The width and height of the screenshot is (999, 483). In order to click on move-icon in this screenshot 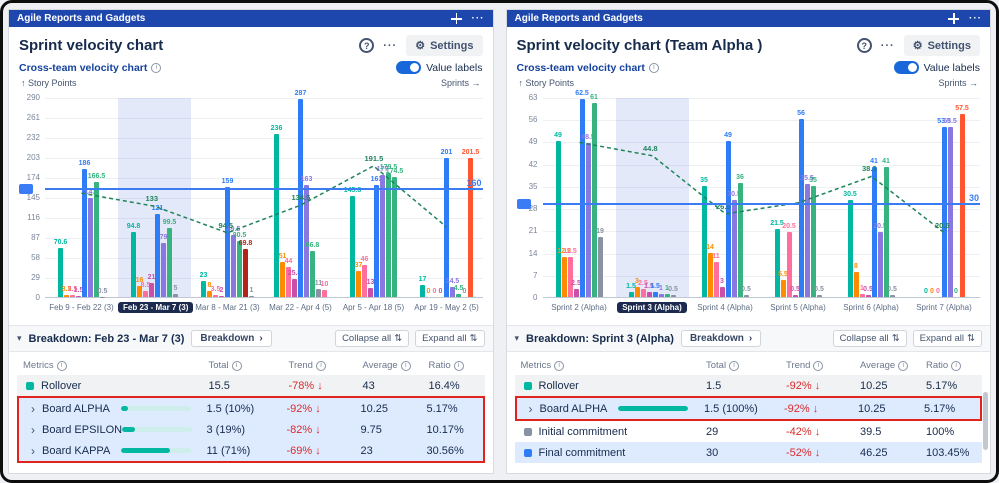, I will do `click(953, 18)`.